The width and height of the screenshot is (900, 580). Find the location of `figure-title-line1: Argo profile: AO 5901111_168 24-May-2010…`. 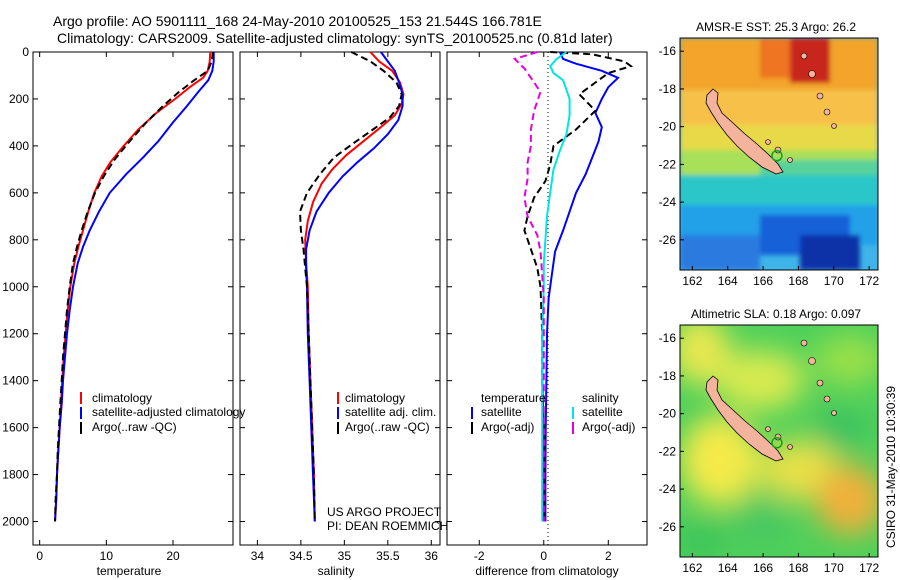

figure-title-line1: Argo profile: AO 5901111_168 24-May-2010… is located at coordinates (297, 21).